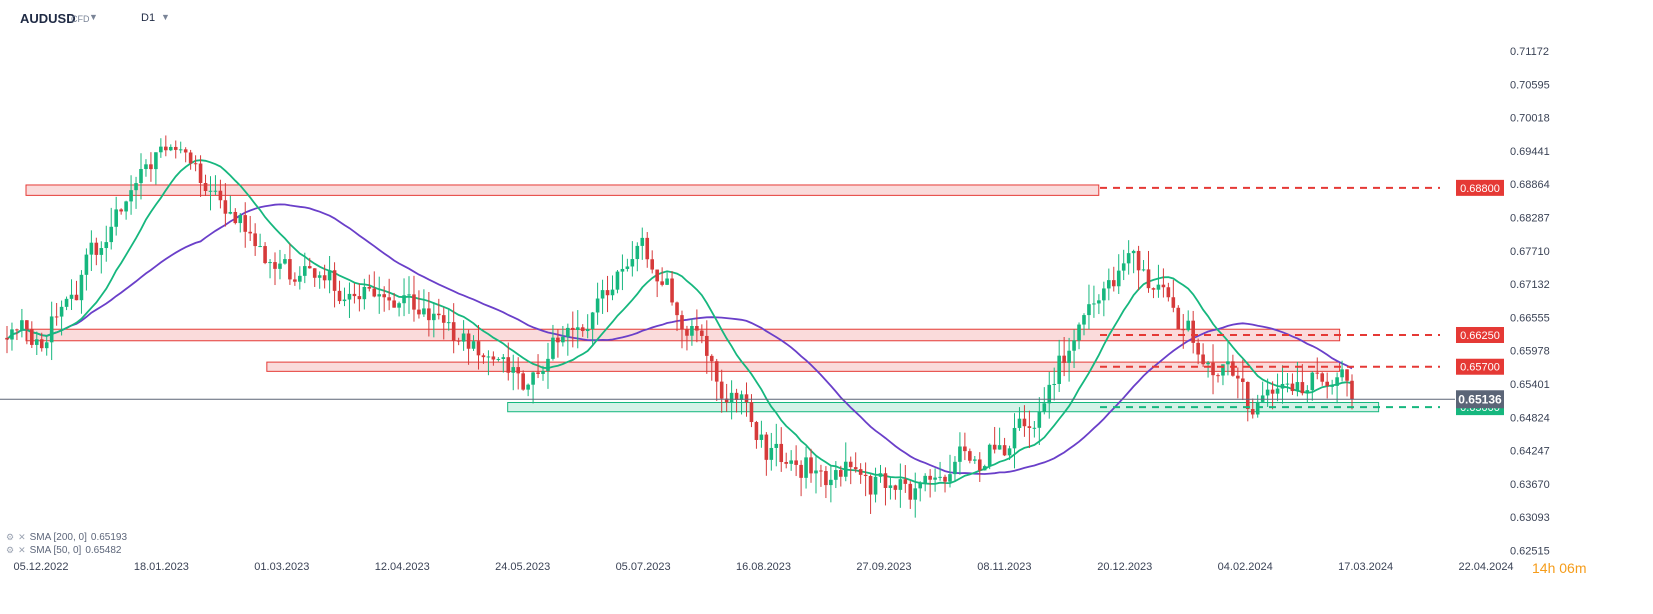 This screenshot has width=1653, height=614. Describe the element at coordinates (1530, 119) in the screenshot. I see `y-tick-label: 0.70018` at that location.